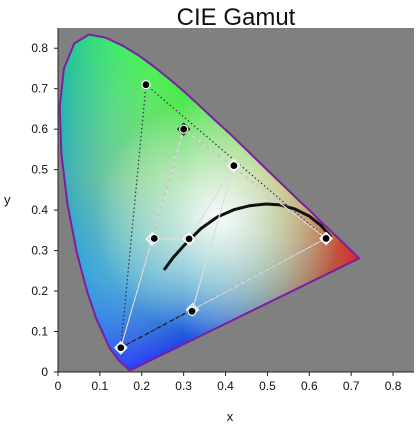  I want to click on x-tick-label: 0.4, so click(225, 386).